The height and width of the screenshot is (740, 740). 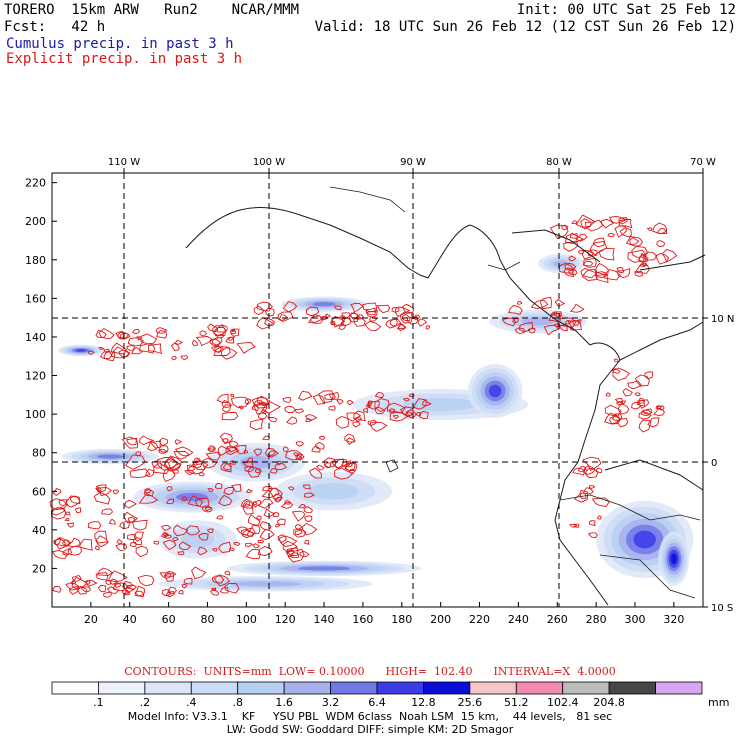 What do you see at coordinates (237, 671) in the screenshot?
I see `contours-units: UNITS=mm` at bounding box center [237, 671].